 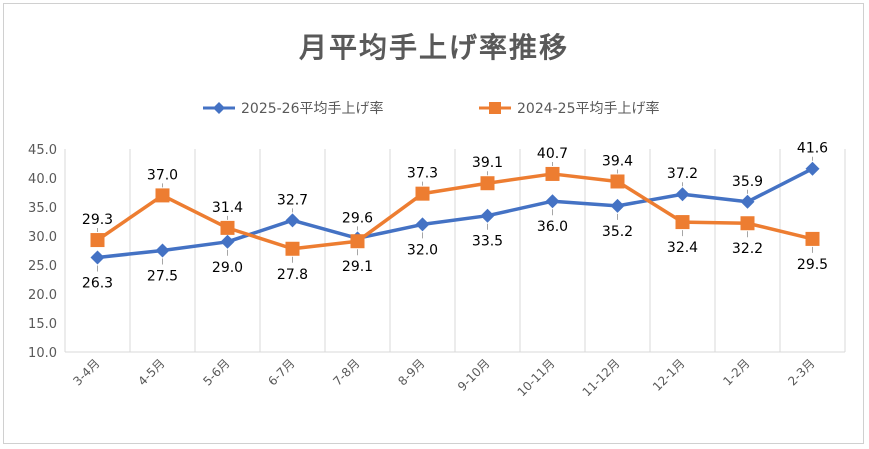 I want to click on data-label: 26.3, so click(x=97, y=283).